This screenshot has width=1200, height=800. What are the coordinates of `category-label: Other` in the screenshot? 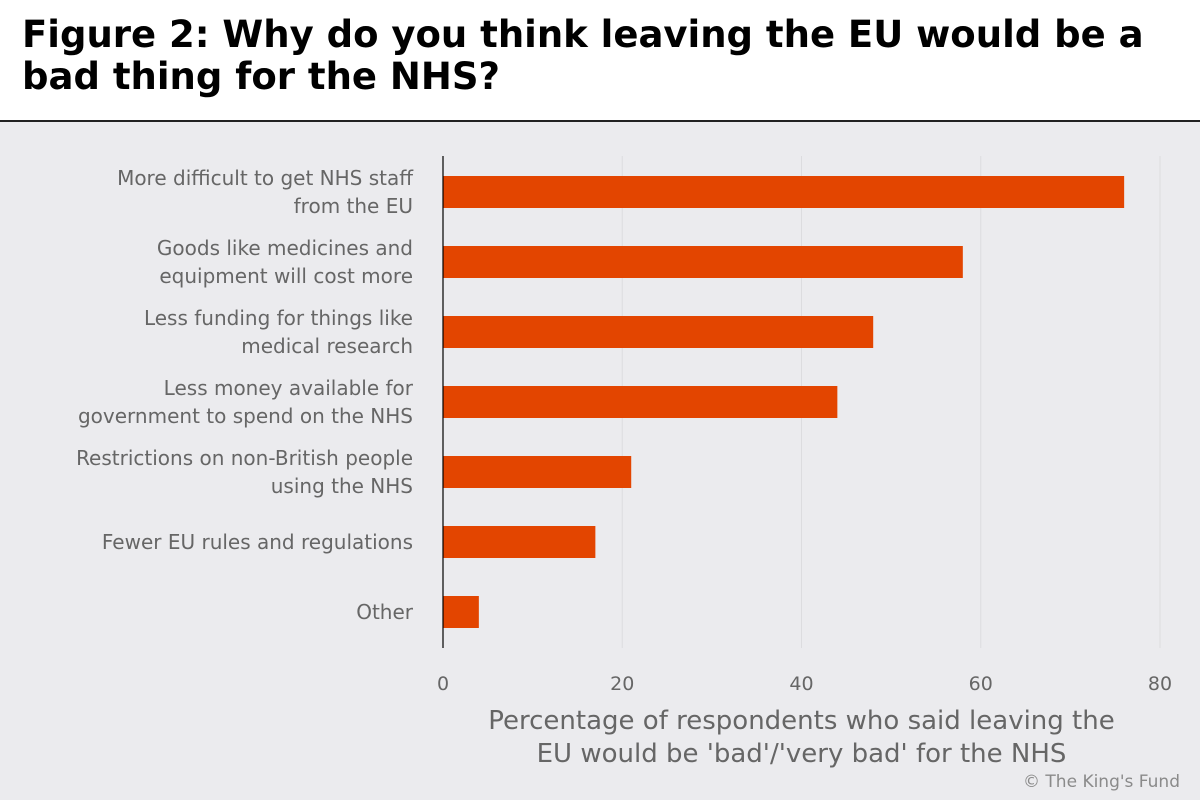 It's located at (385, 612).